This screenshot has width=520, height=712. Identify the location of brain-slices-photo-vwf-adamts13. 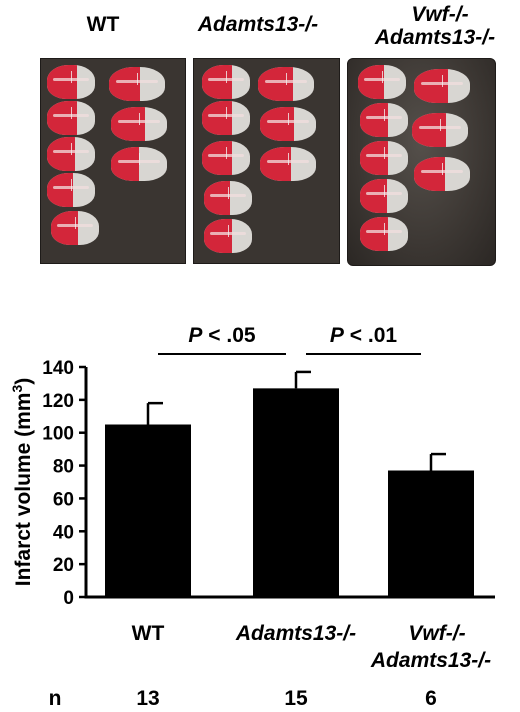
(421, 162).